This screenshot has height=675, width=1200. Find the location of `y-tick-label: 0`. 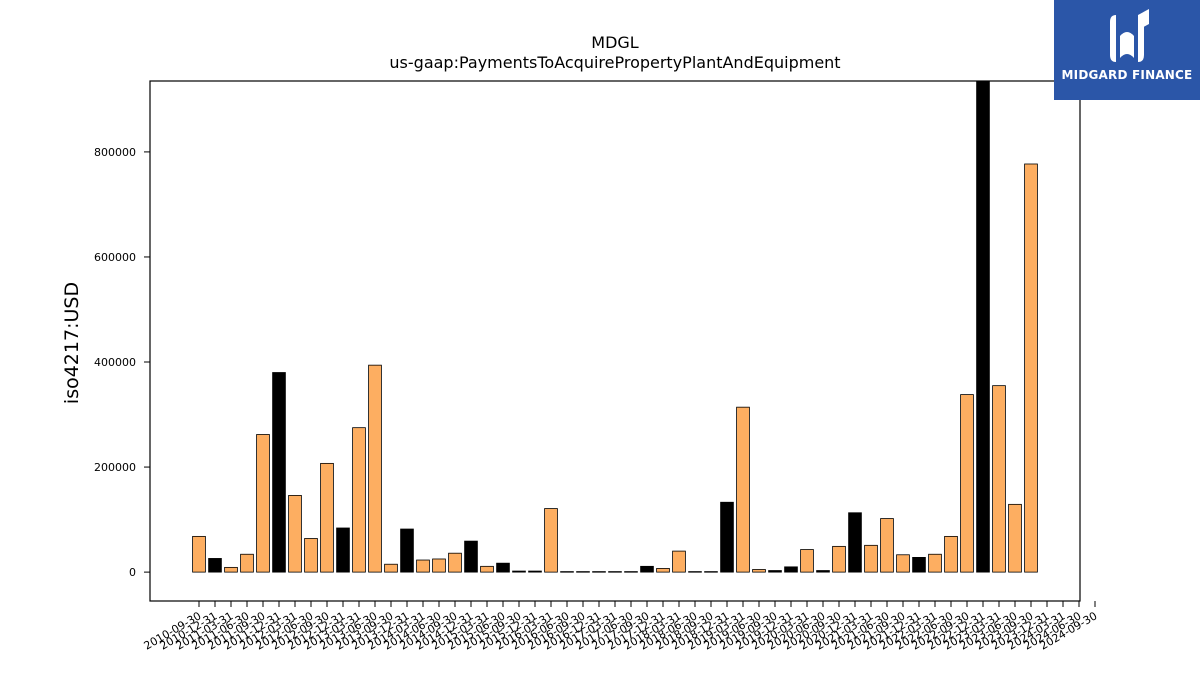

y-tick-label: 0 is located at coordinates (132, 572).